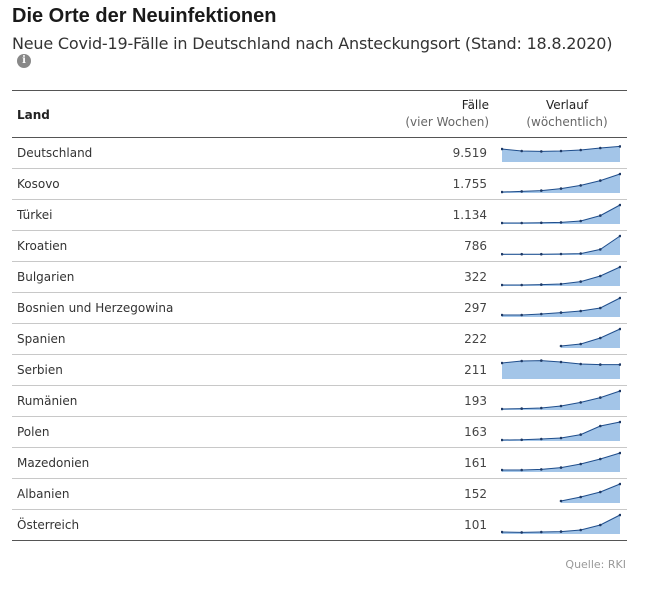 Image resolution: width=652 pixels, height=589 pixels. Describe the element at coordinates (319, 432) in the screenshot. I see `table-row: Polen 163` at that location.